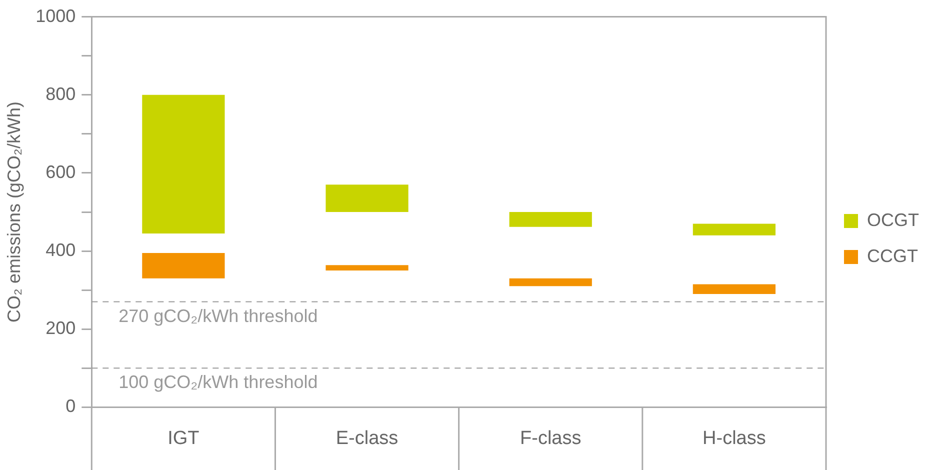 The width and height of the screenshot is (939, 470). What do you see at coordinates (551, 438) in the screenshot?
I see `x-tick-label: F-class` at bounding box center [551, 438].